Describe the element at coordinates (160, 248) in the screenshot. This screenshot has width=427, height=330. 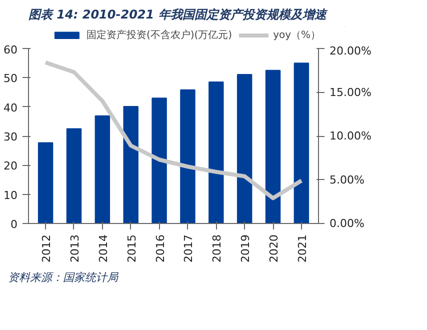
I see `x-tick-label: 2016` at that location.